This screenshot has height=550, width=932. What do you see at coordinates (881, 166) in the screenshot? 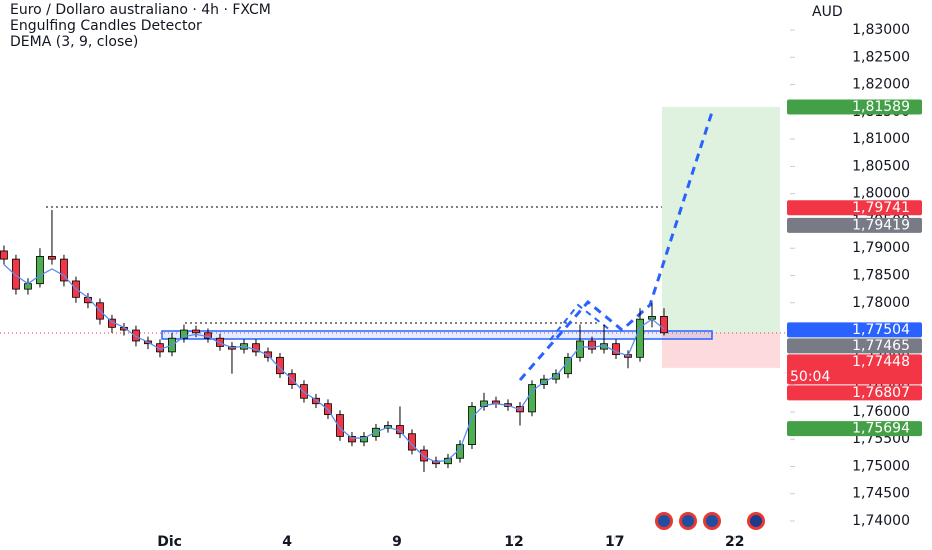
I see `y-tick-label: 1,80500` at bounding box center [881, 166].